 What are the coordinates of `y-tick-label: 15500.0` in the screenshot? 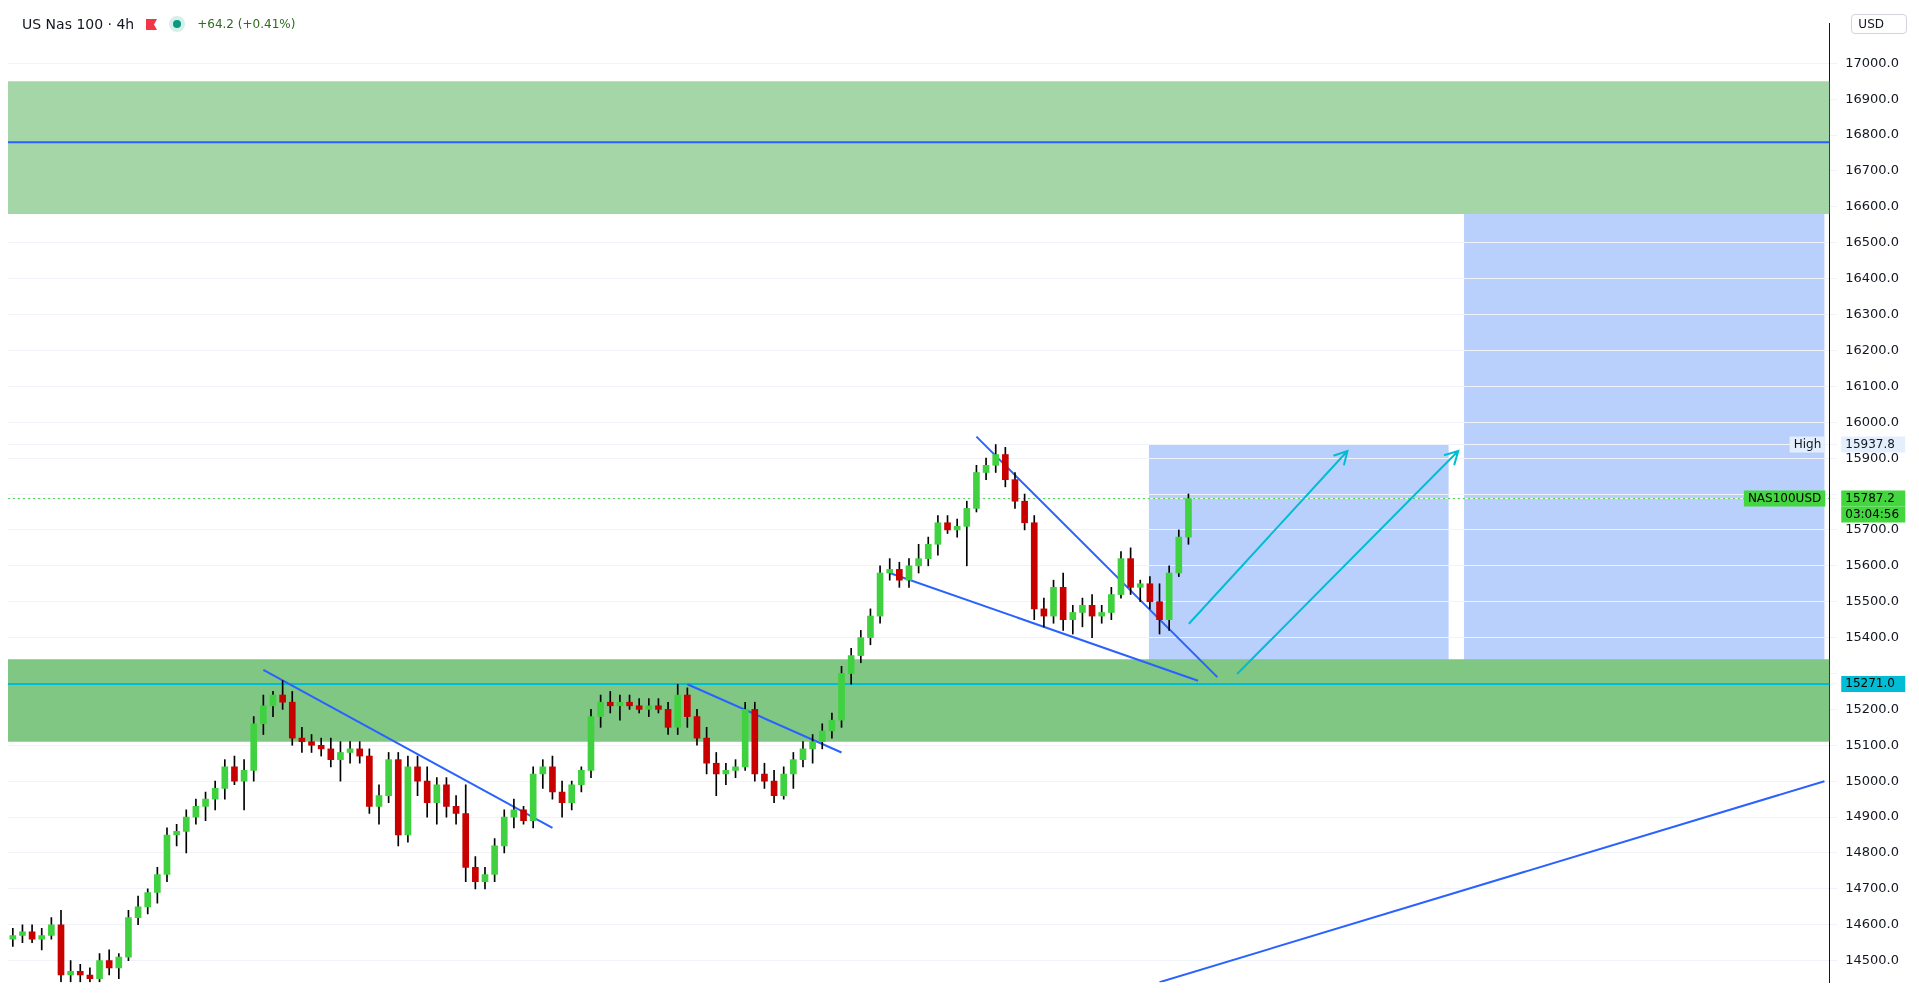 It's located at (1872, 601).